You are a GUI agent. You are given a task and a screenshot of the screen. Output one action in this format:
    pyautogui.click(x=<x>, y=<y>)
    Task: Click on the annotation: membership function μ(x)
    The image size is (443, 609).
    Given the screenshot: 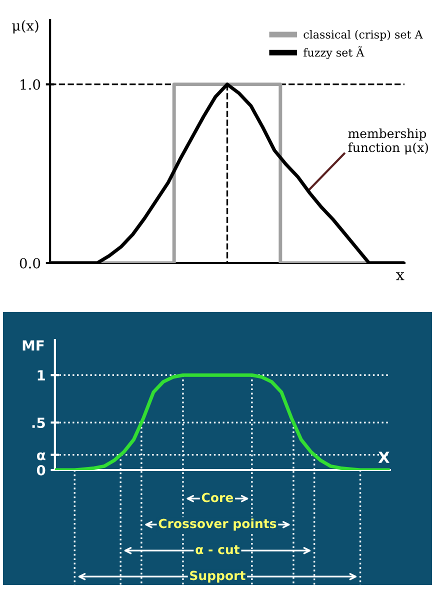 What is the action you would take?
    pyautogui.click(x=388, y=141)
    